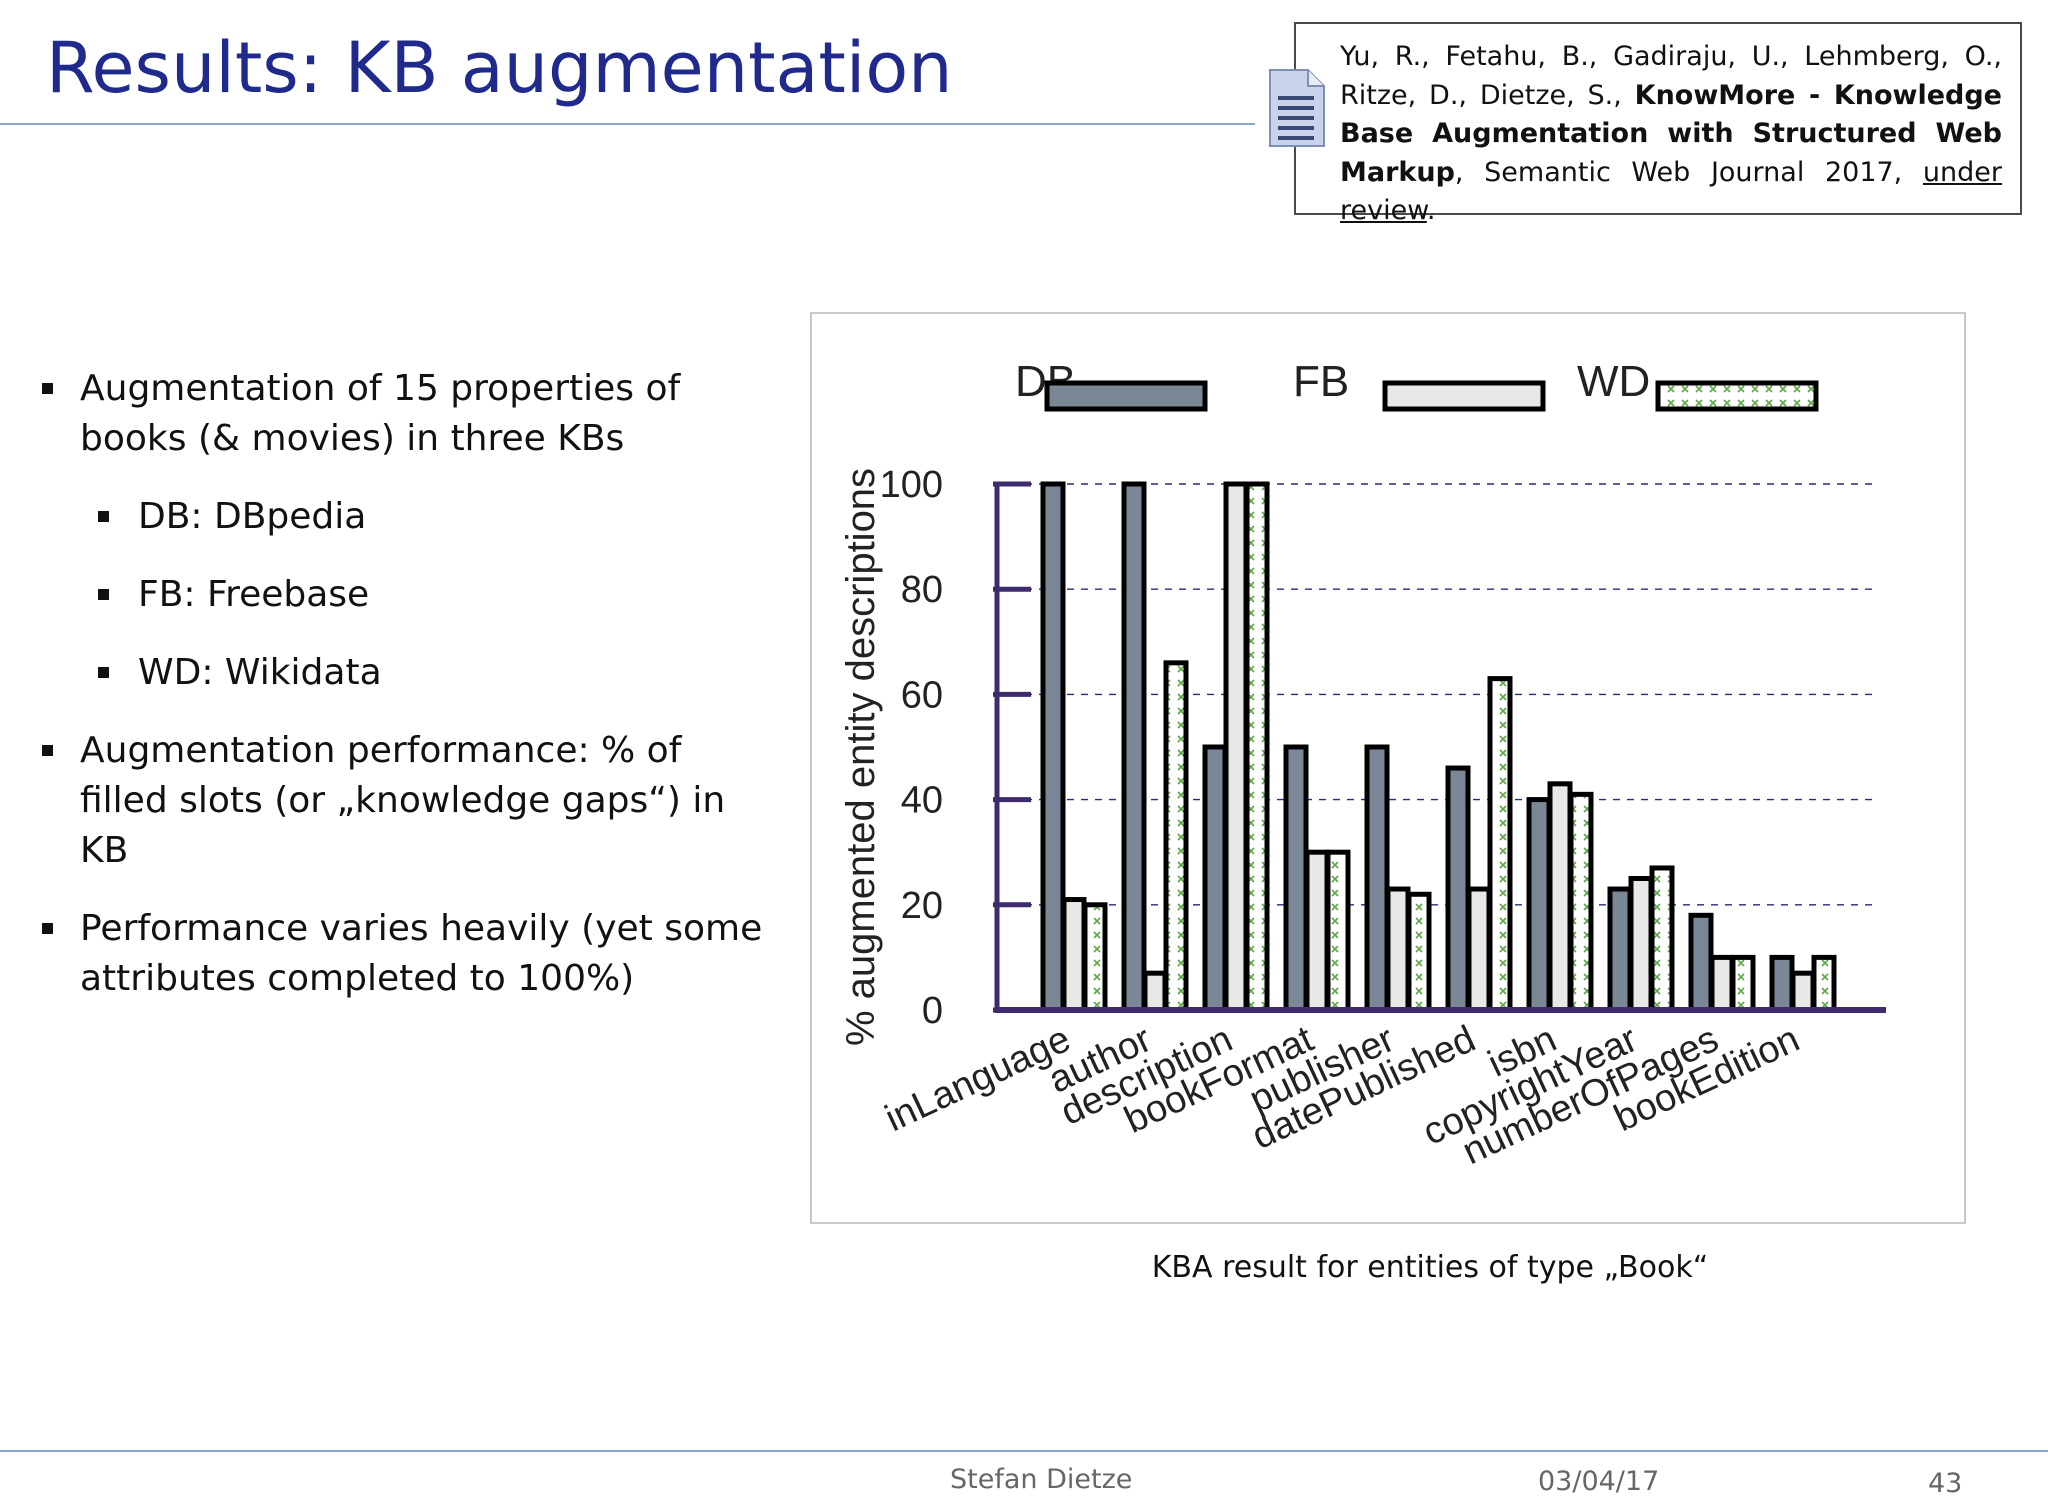 Image resolution: width=2048 pixels, height=1504 pixels. Describe the element at coordinates (1134, 747) in the screenshot. I see `bar-db-author` at that location.